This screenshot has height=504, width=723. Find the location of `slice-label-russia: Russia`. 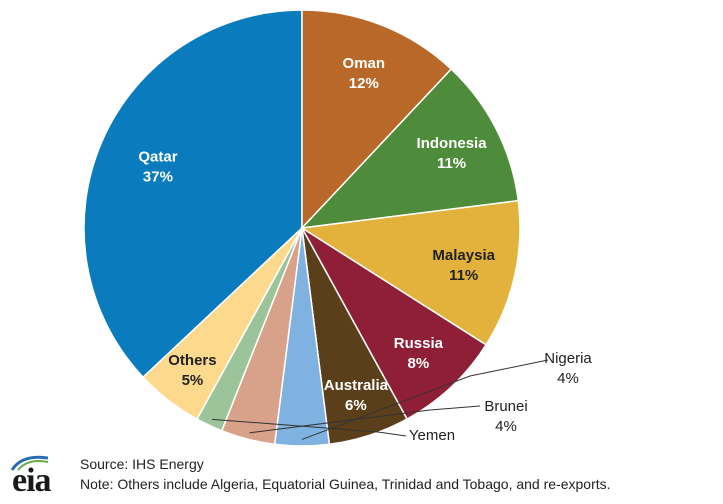

slice-label-russia: Russia is located at coordinates (419, 343).